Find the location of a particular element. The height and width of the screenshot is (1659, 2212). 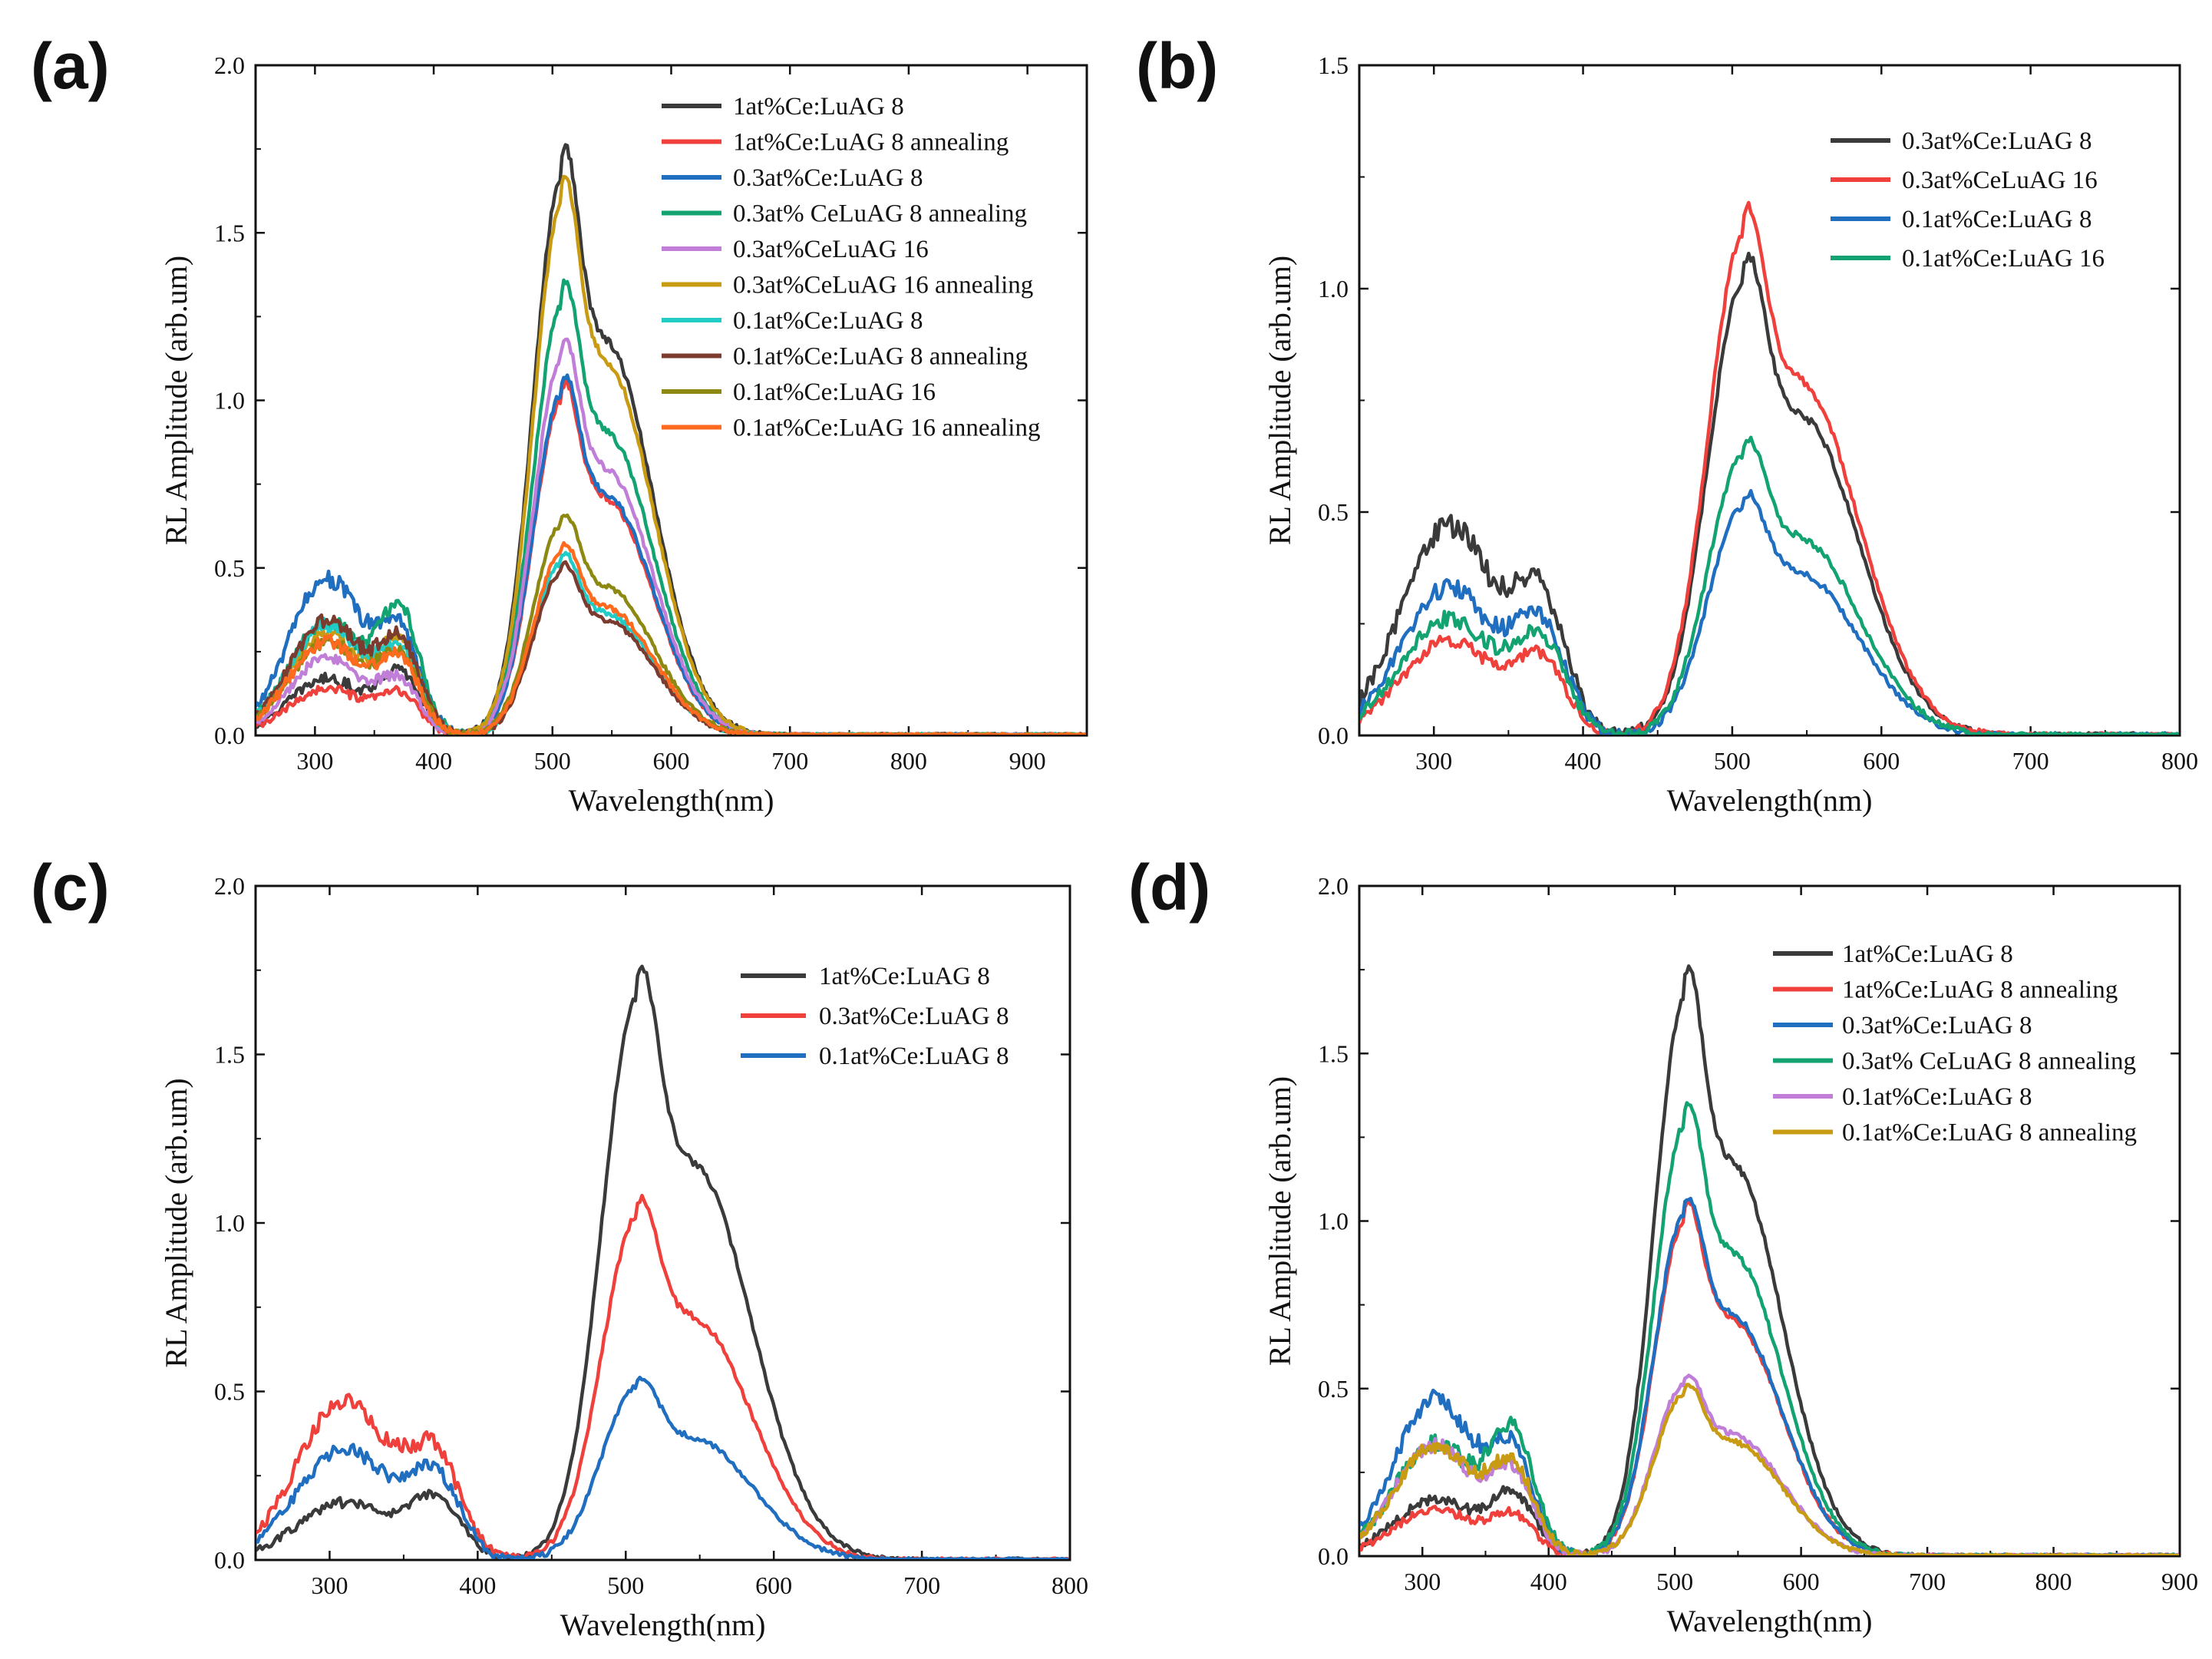

panel-label: (c) is located at coordinates (70, 887).